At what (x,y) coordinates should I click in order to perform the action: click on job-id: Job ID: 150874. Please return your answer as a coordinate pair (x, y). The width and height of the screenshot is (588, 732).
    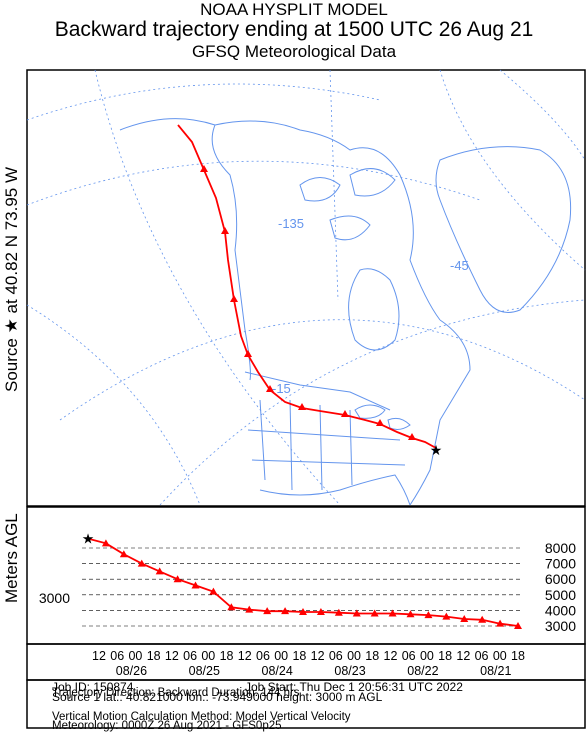
    Looking at the image, I should click on (93, 687).